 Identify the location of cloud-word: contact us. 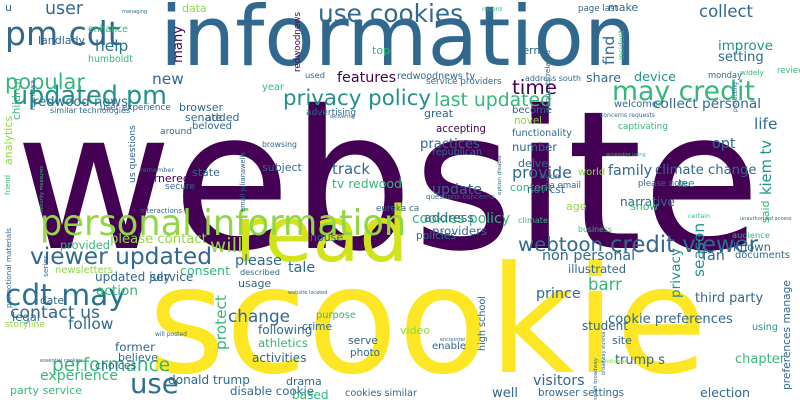
(55, 313).